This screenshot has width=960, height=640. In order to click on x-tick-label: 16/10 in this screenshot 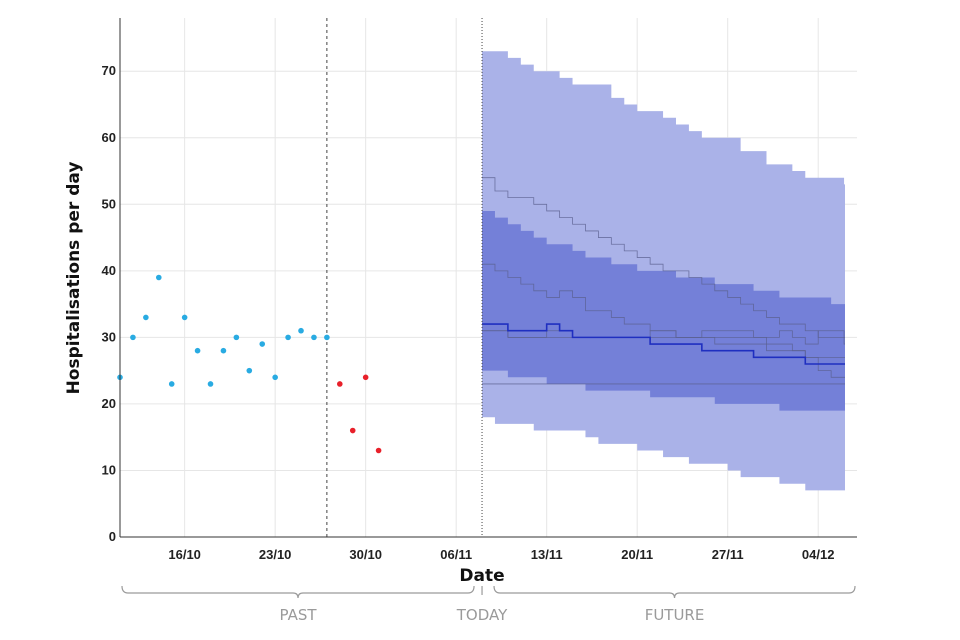, I will do `click(184, 554)`.